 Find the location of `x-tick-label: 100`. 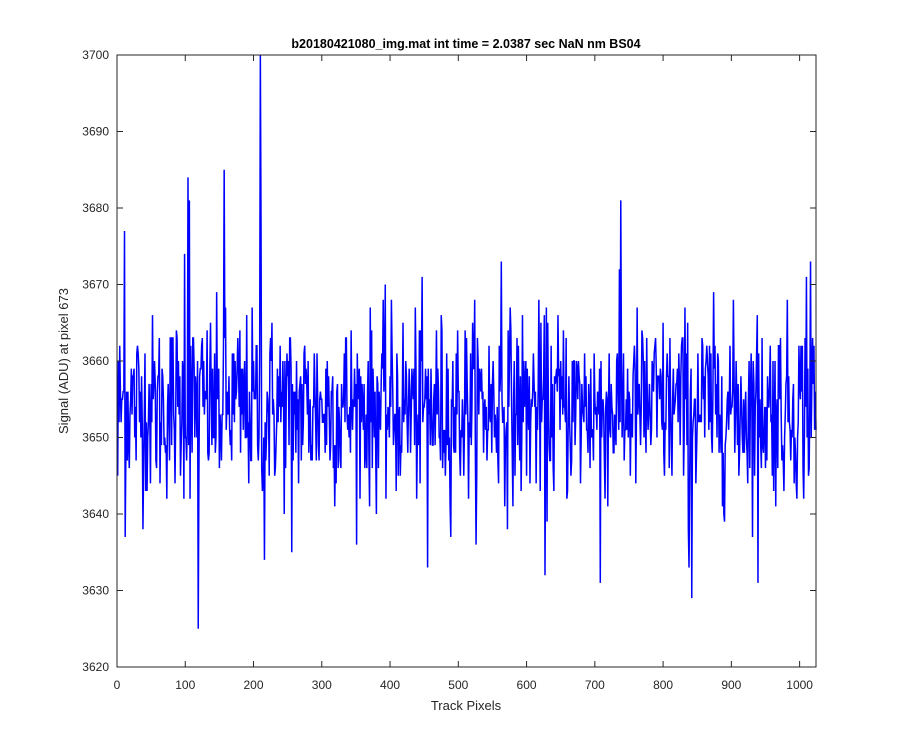

x-tick-label: 100 is located at coordinates (185, 685).